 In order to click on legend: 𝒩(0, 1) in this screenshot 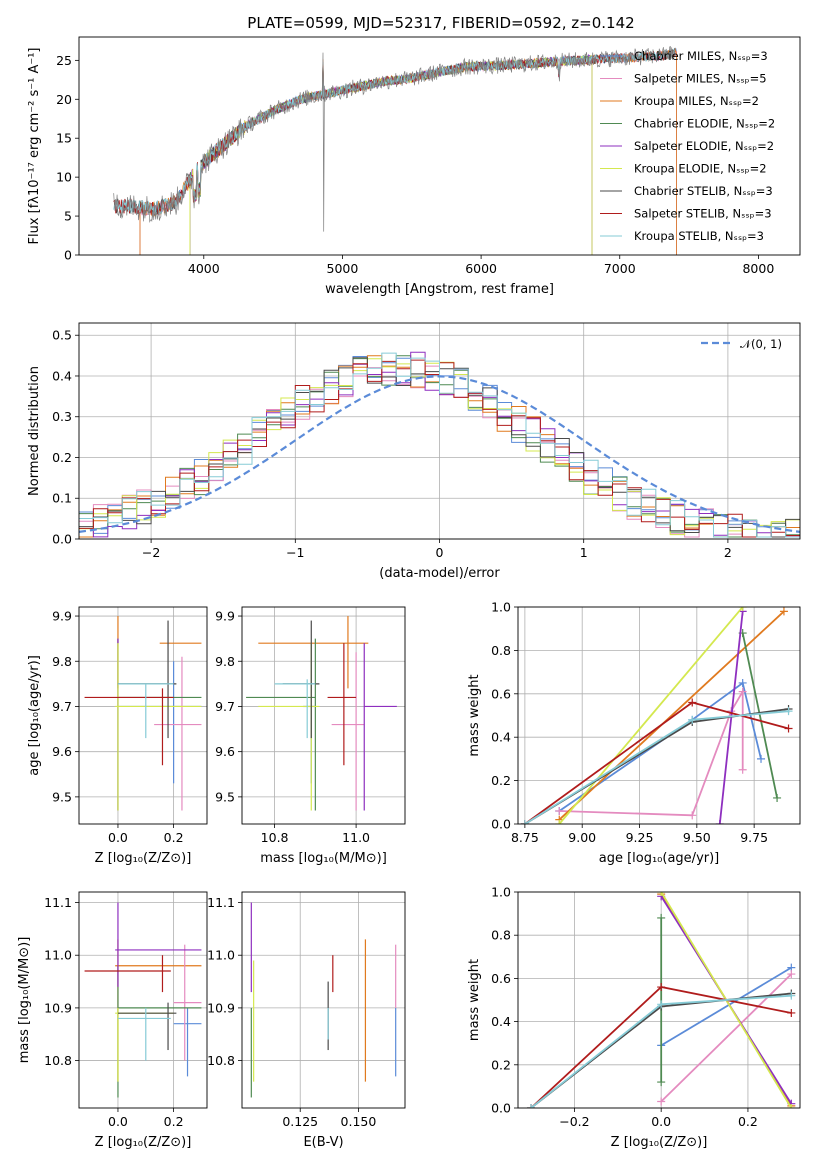, I will do `click(741, 344)`.